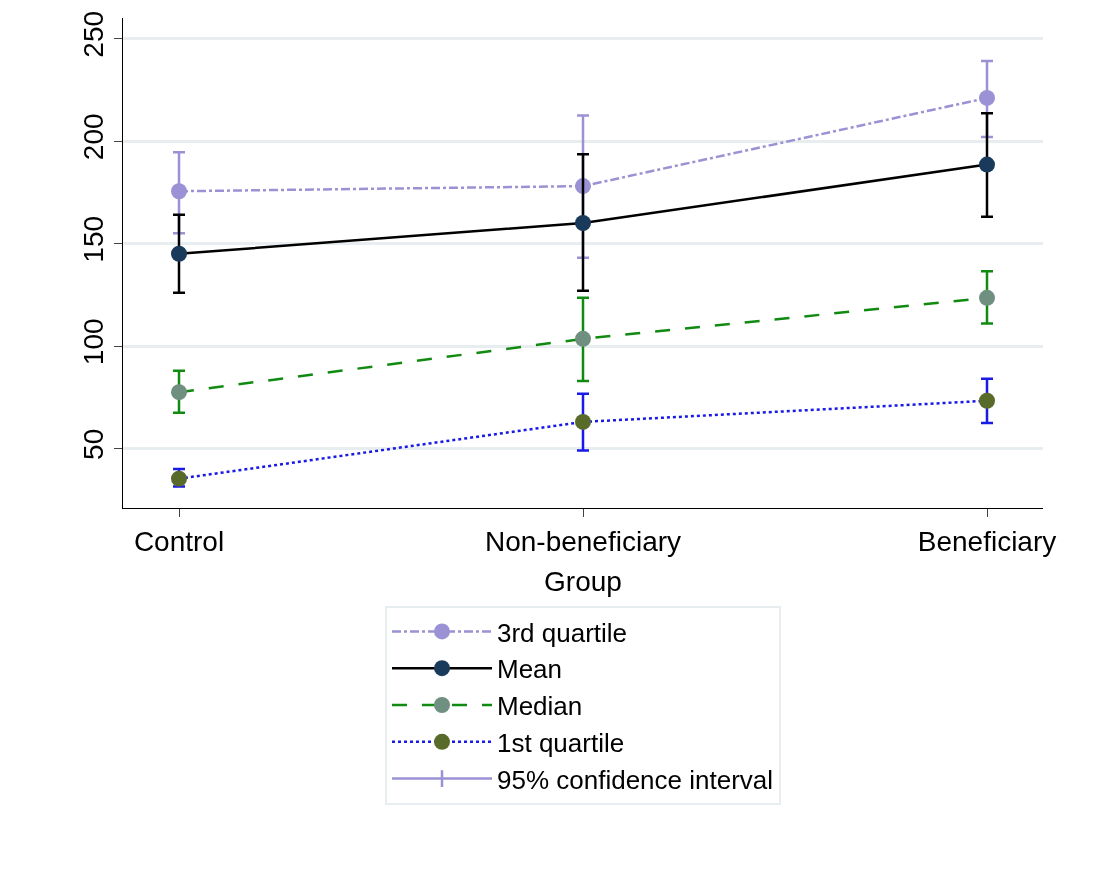  What do you see at coordinates (179, 541) in the screenshot?
I see `x-tick-label: Control` at bounding box center [179, 541].